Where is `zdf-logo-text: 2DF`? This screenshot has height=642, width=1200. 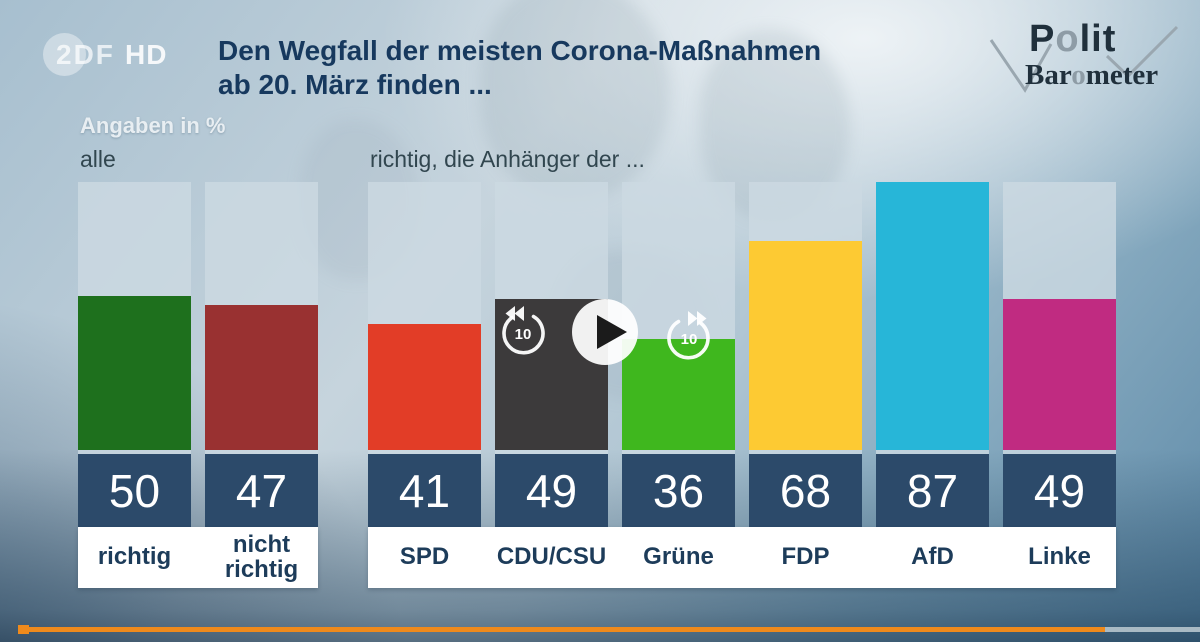
zdf-logo-text: 2DF is located at coordinates (85, 54).